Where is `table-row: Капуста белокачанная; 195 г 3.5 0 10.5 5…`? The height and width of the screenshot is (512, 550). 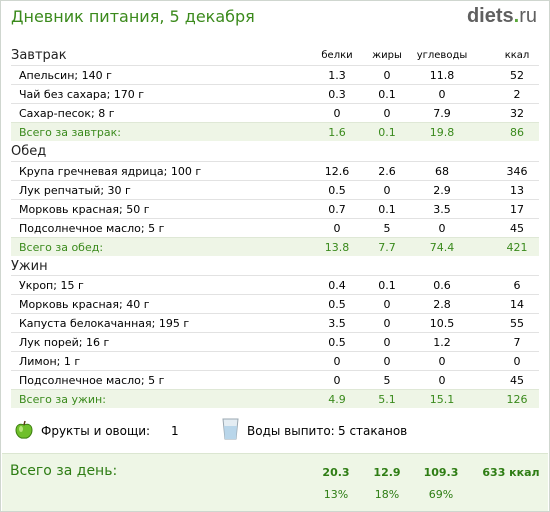
table-row: Капуста белокачанная; 195 г 3.5 0 10.5 5… is located at coordinates (275, 322).